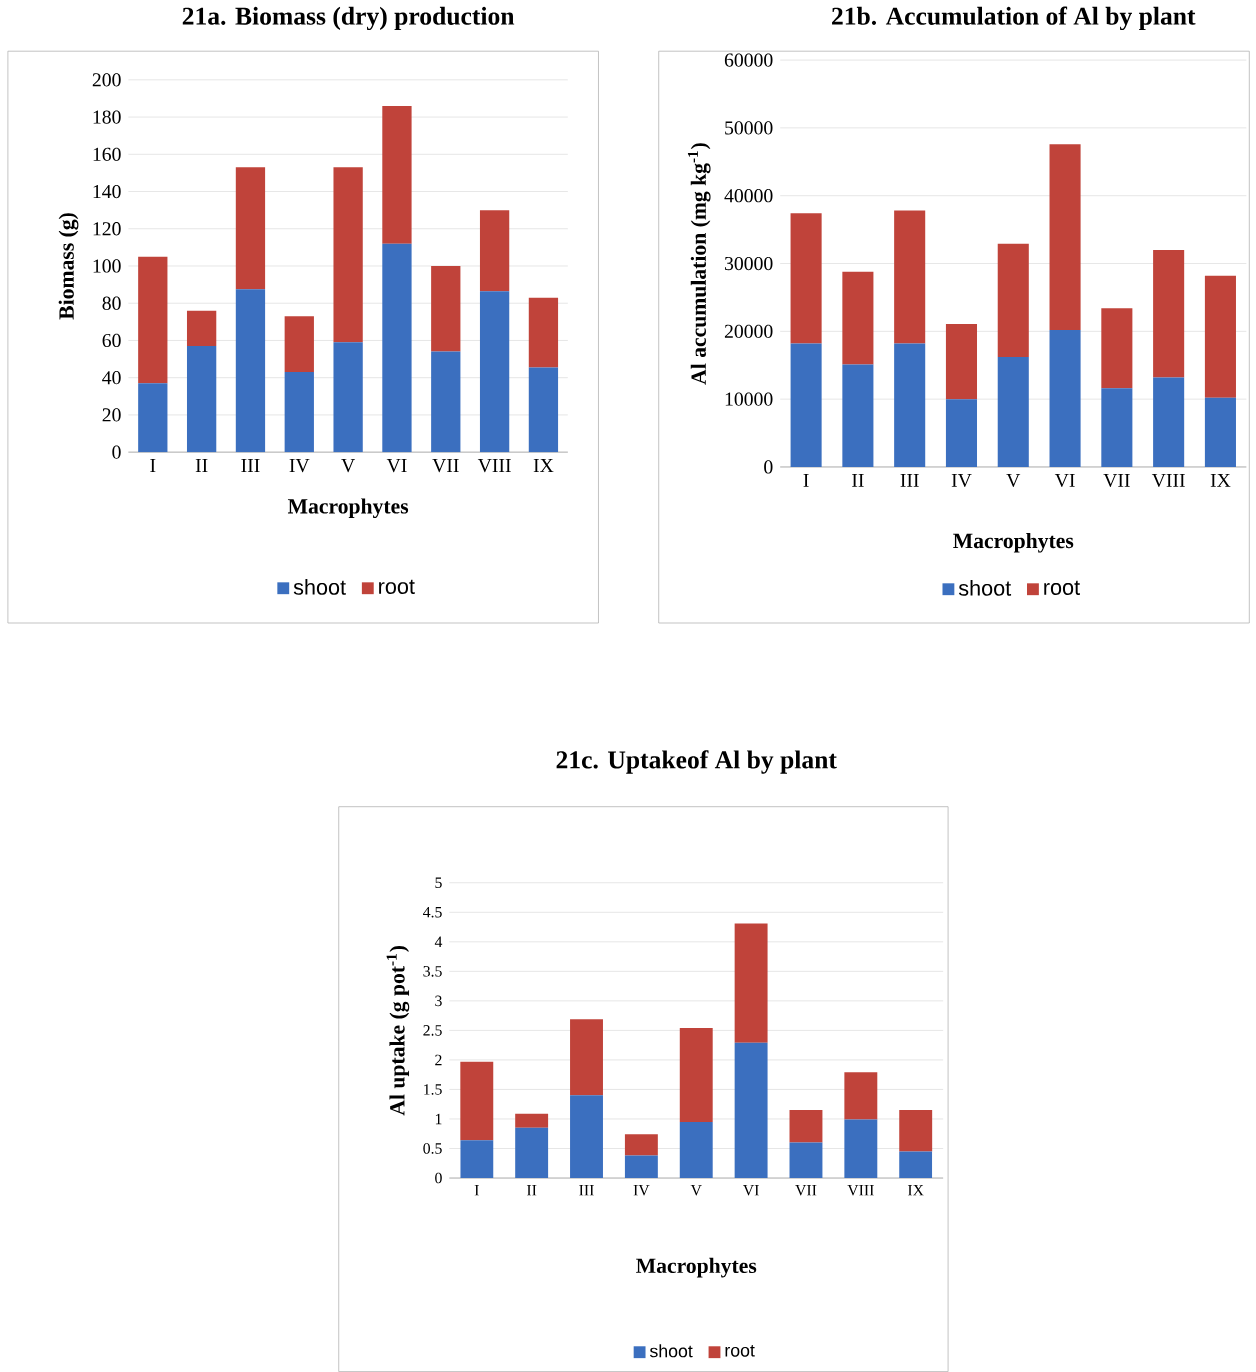 Image resolution: width=1256 pixels, height=1372 pixels. Describe the element at coordinates (107, 191) in the screenshot. I see `y-tick-label: 140` at that location.